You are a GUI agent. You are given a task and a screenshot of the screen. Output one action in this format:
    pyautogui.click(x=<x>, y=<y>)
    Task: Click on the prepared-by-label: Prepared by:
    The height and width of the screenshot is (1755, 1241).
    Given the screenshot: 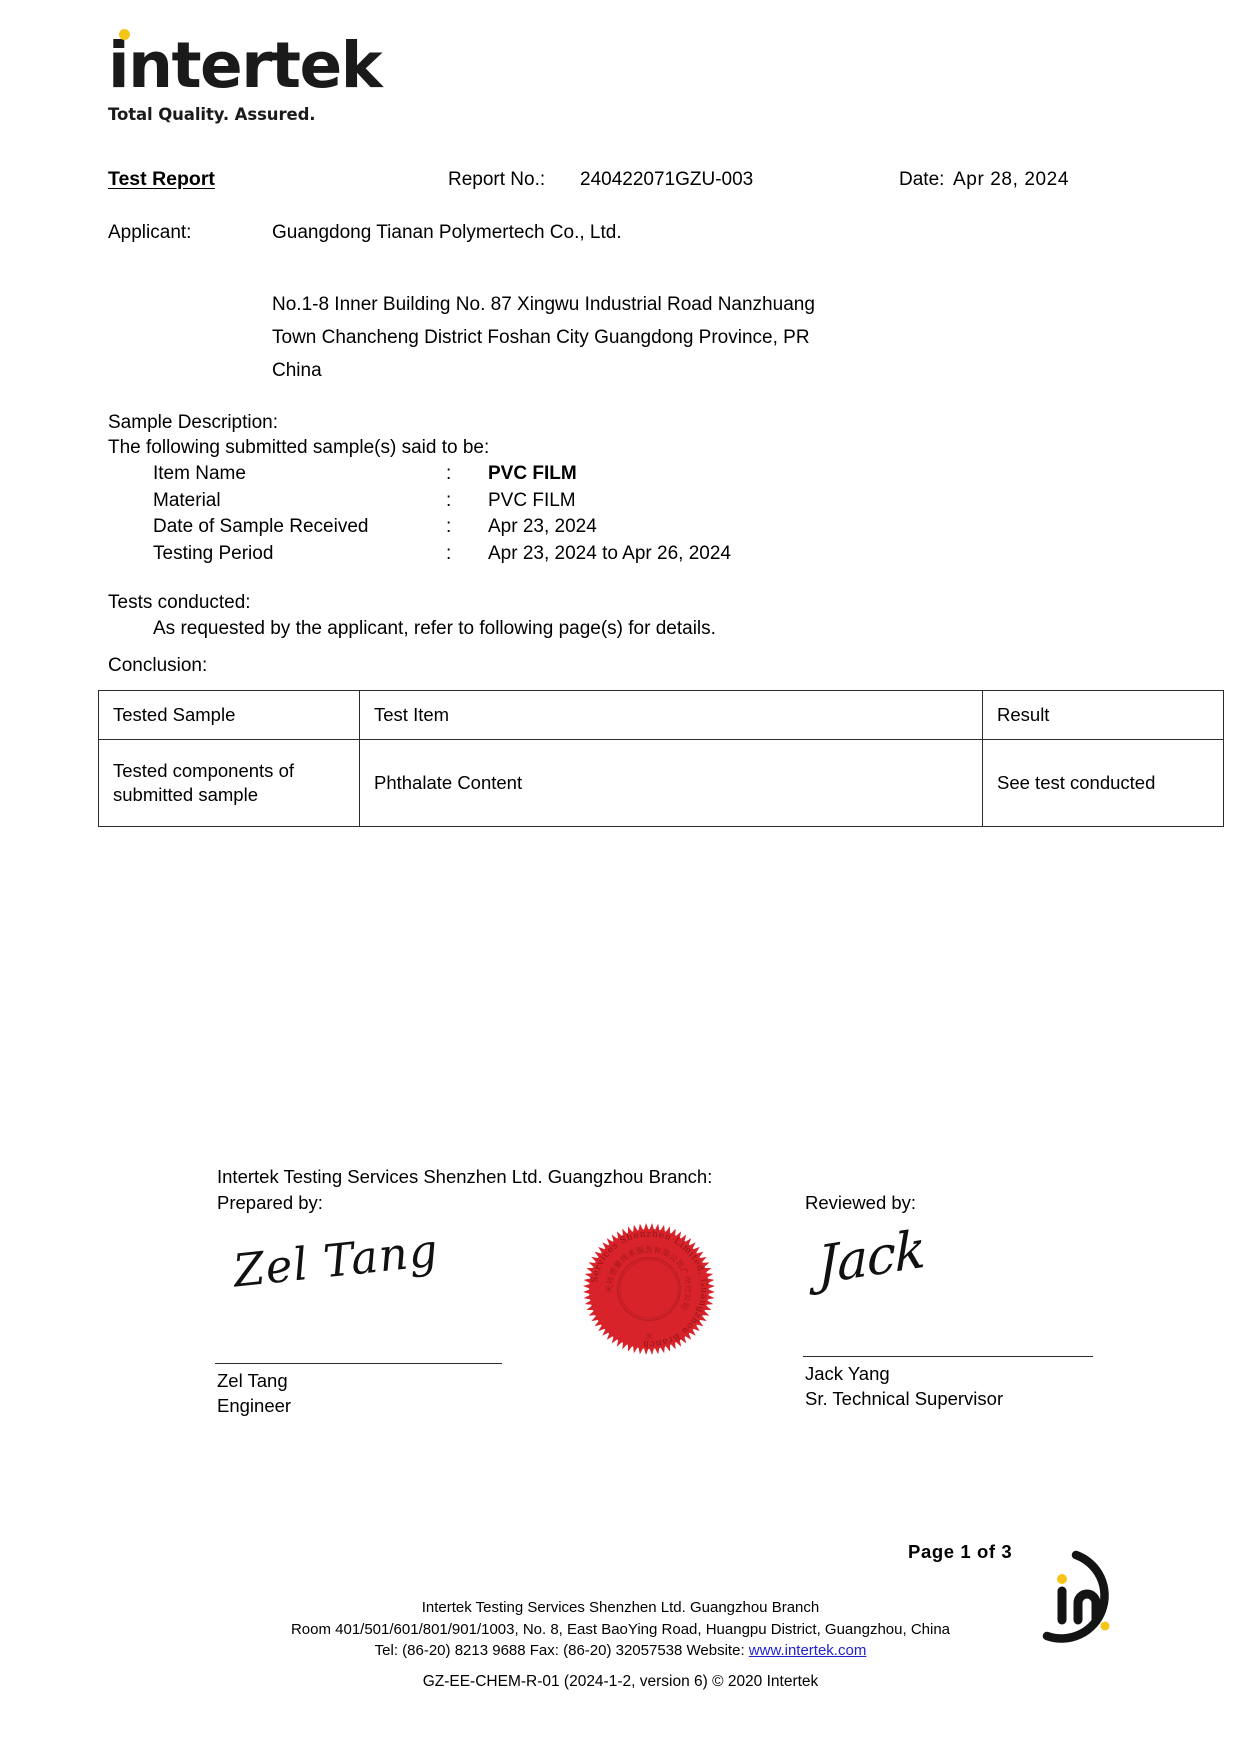 What is the action you would take?
    pyautogui.click(x=270, y=1202)
    